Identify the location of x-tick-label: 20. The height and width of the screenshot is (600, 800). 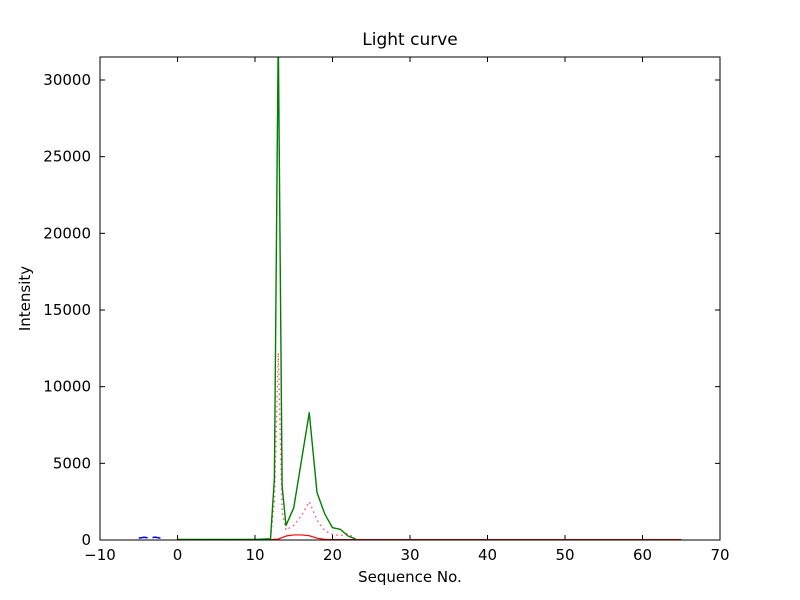
(332, 555).